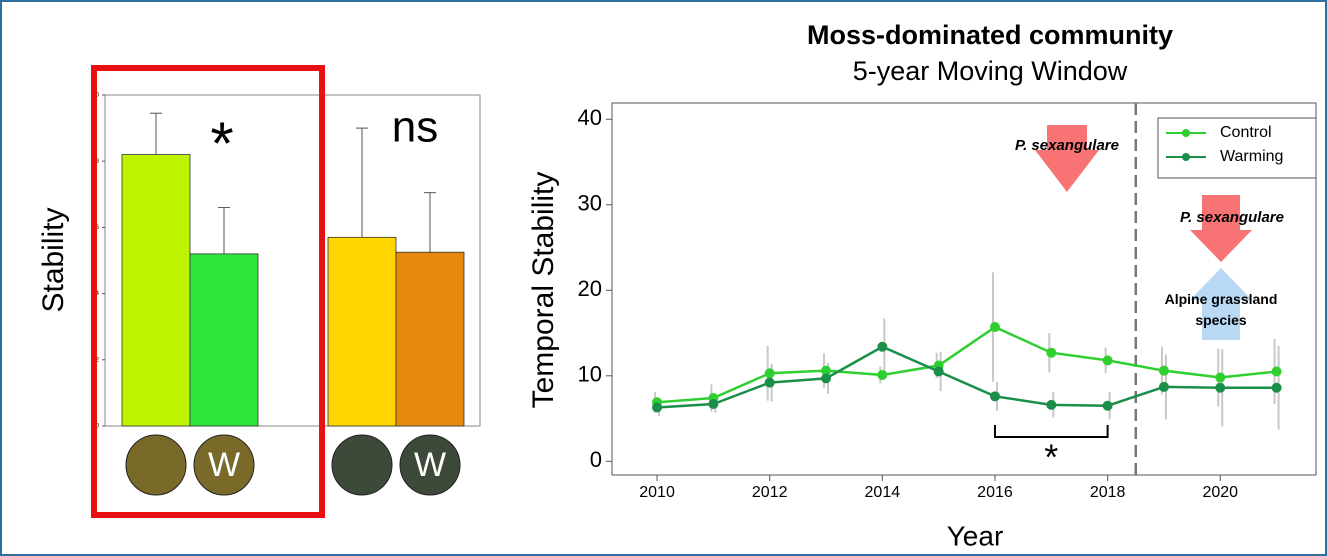  What do you see at coordinates (98, 294) in the screenshot?
I see `y-tick-label: 4` at bounding box center [98, 294].